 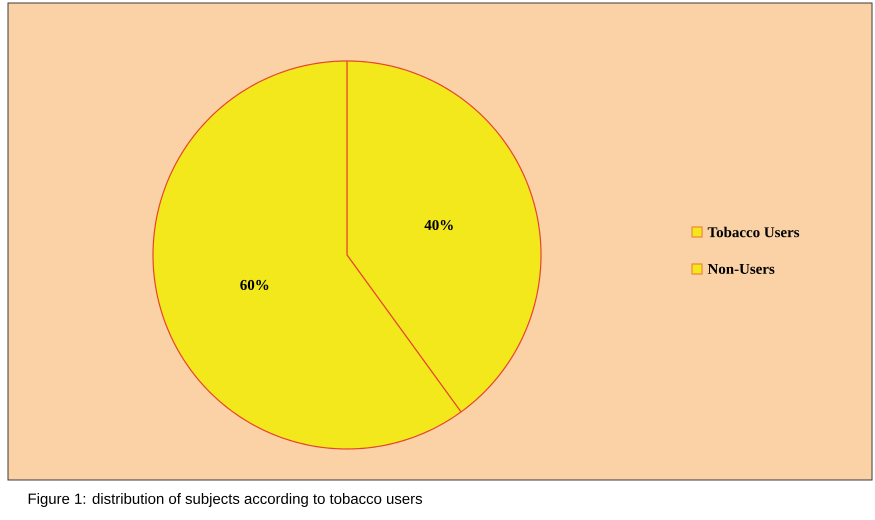 I want to click on data-label: 40%, so click(x=438, y=225).